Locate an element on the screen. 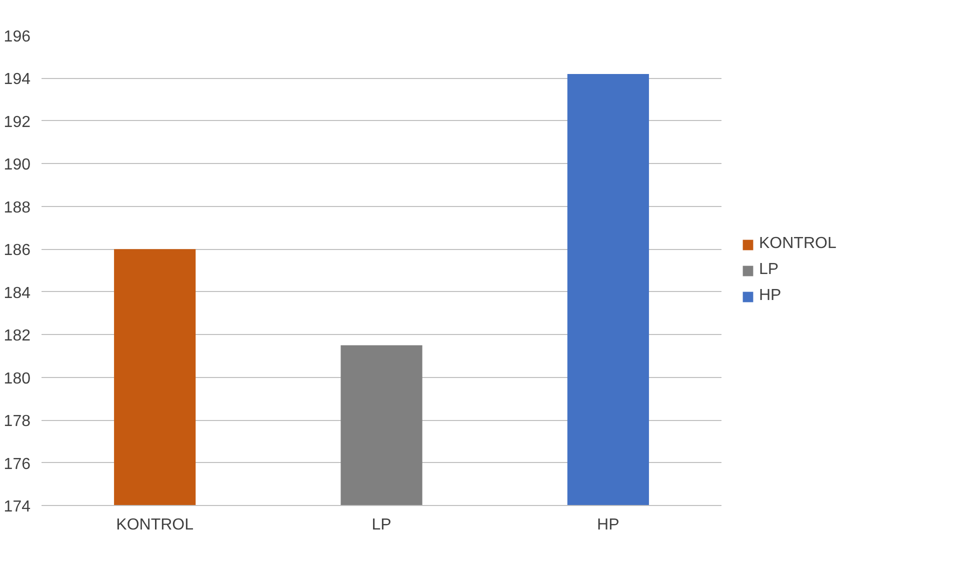 This screenshot has width=957, height=580. y-tick-label: 192 is located at coordinates (17, 122).